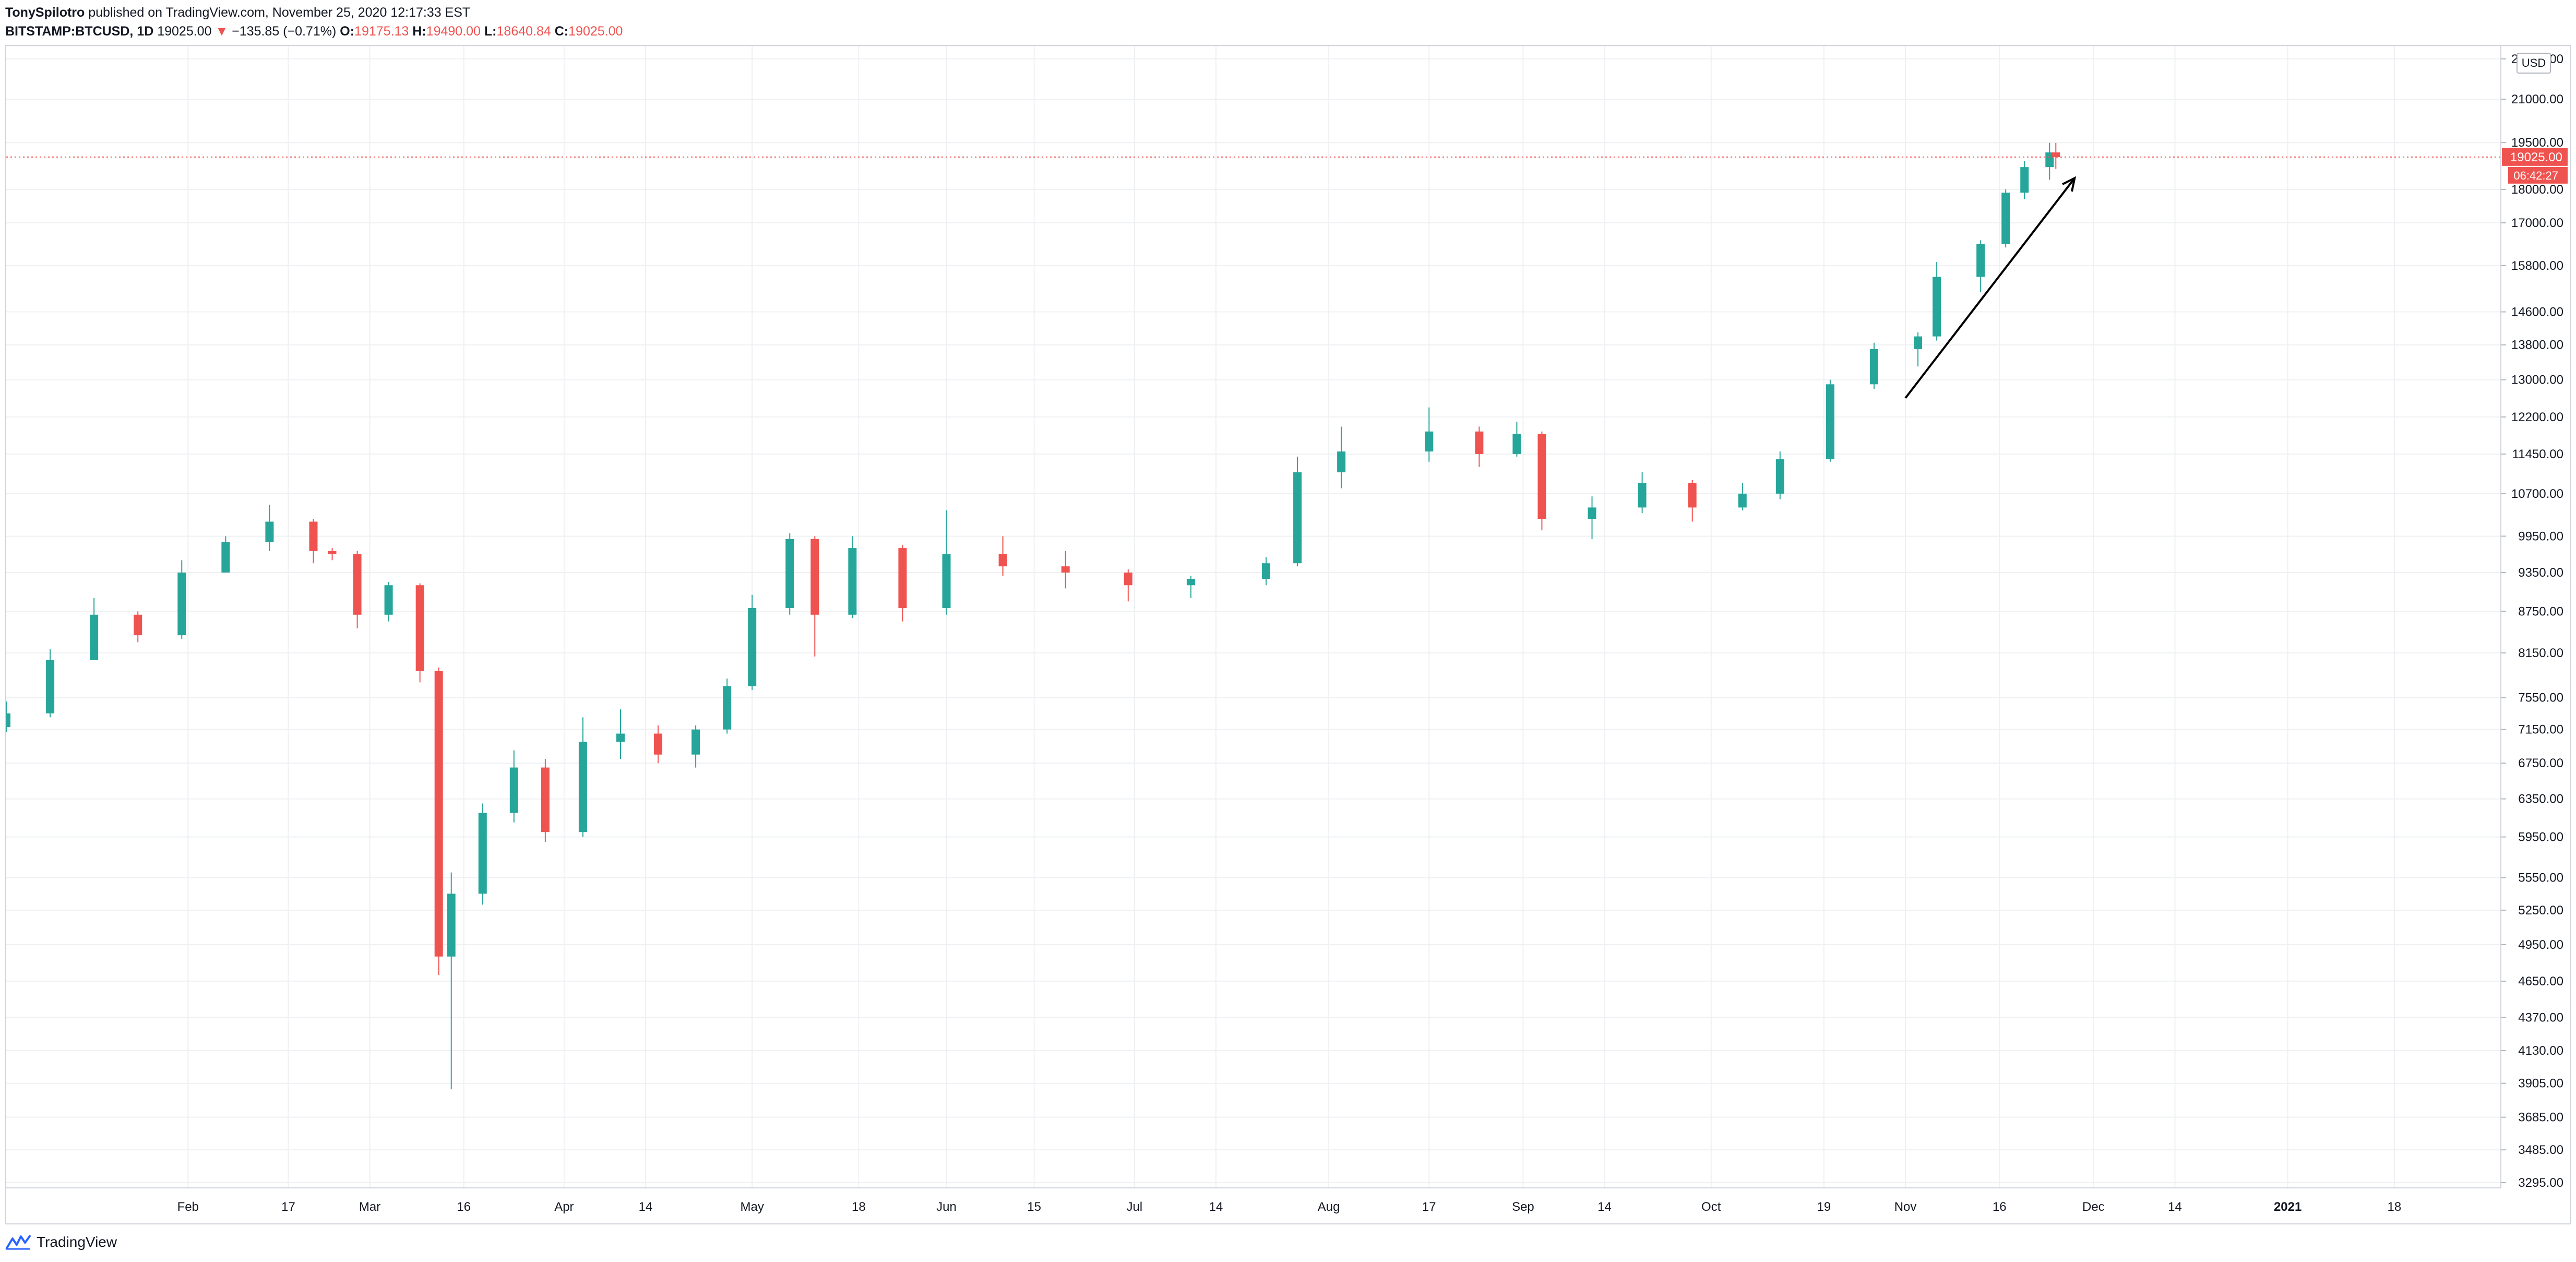 The height and width of the screenshot is (1262, 2576). I want to click on x-tick-label: Apr, so click(564, 1207).